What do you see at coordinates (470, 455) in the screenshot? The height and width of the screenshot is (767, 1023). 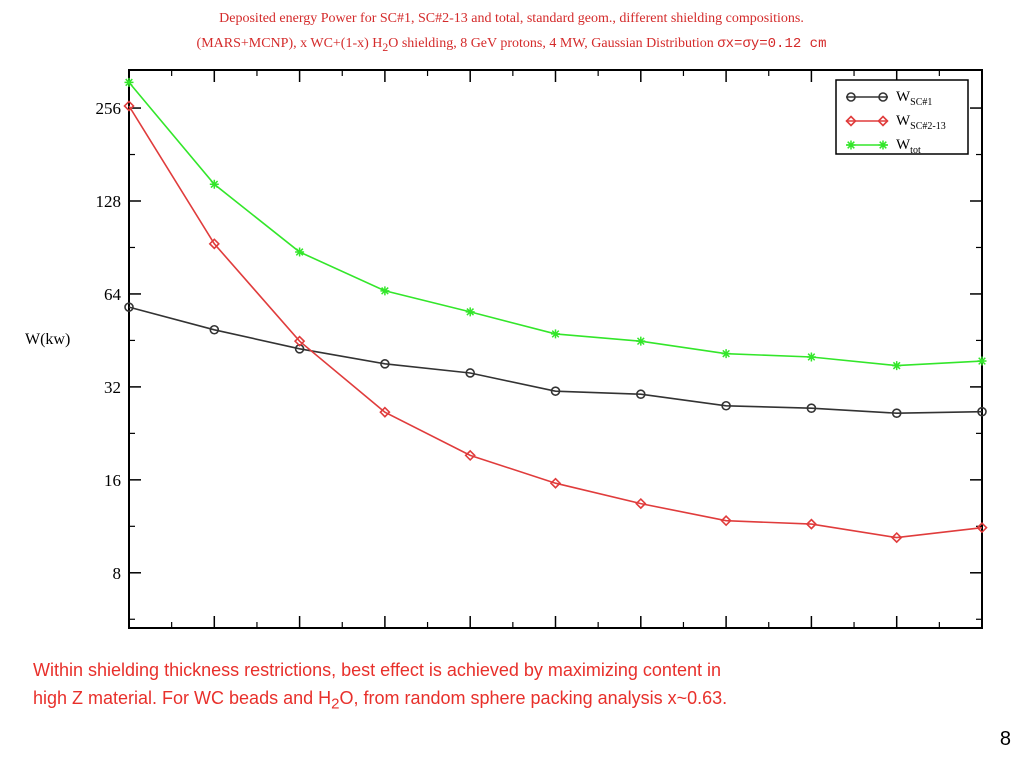 I see `data-point-W_SC#2-13-4` at bounding box center [470, 455].